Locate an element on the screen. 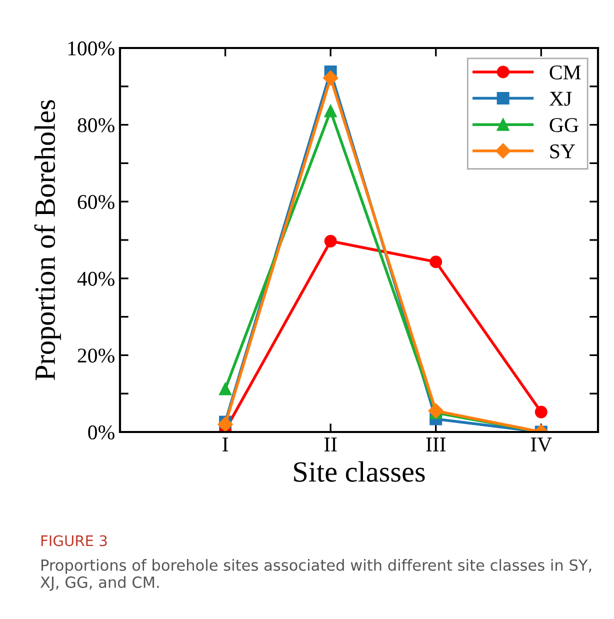 Image resolution: width=614 pixels, height=619 pixels. y-tick-label: 0% is located at coordinates (101, 432).